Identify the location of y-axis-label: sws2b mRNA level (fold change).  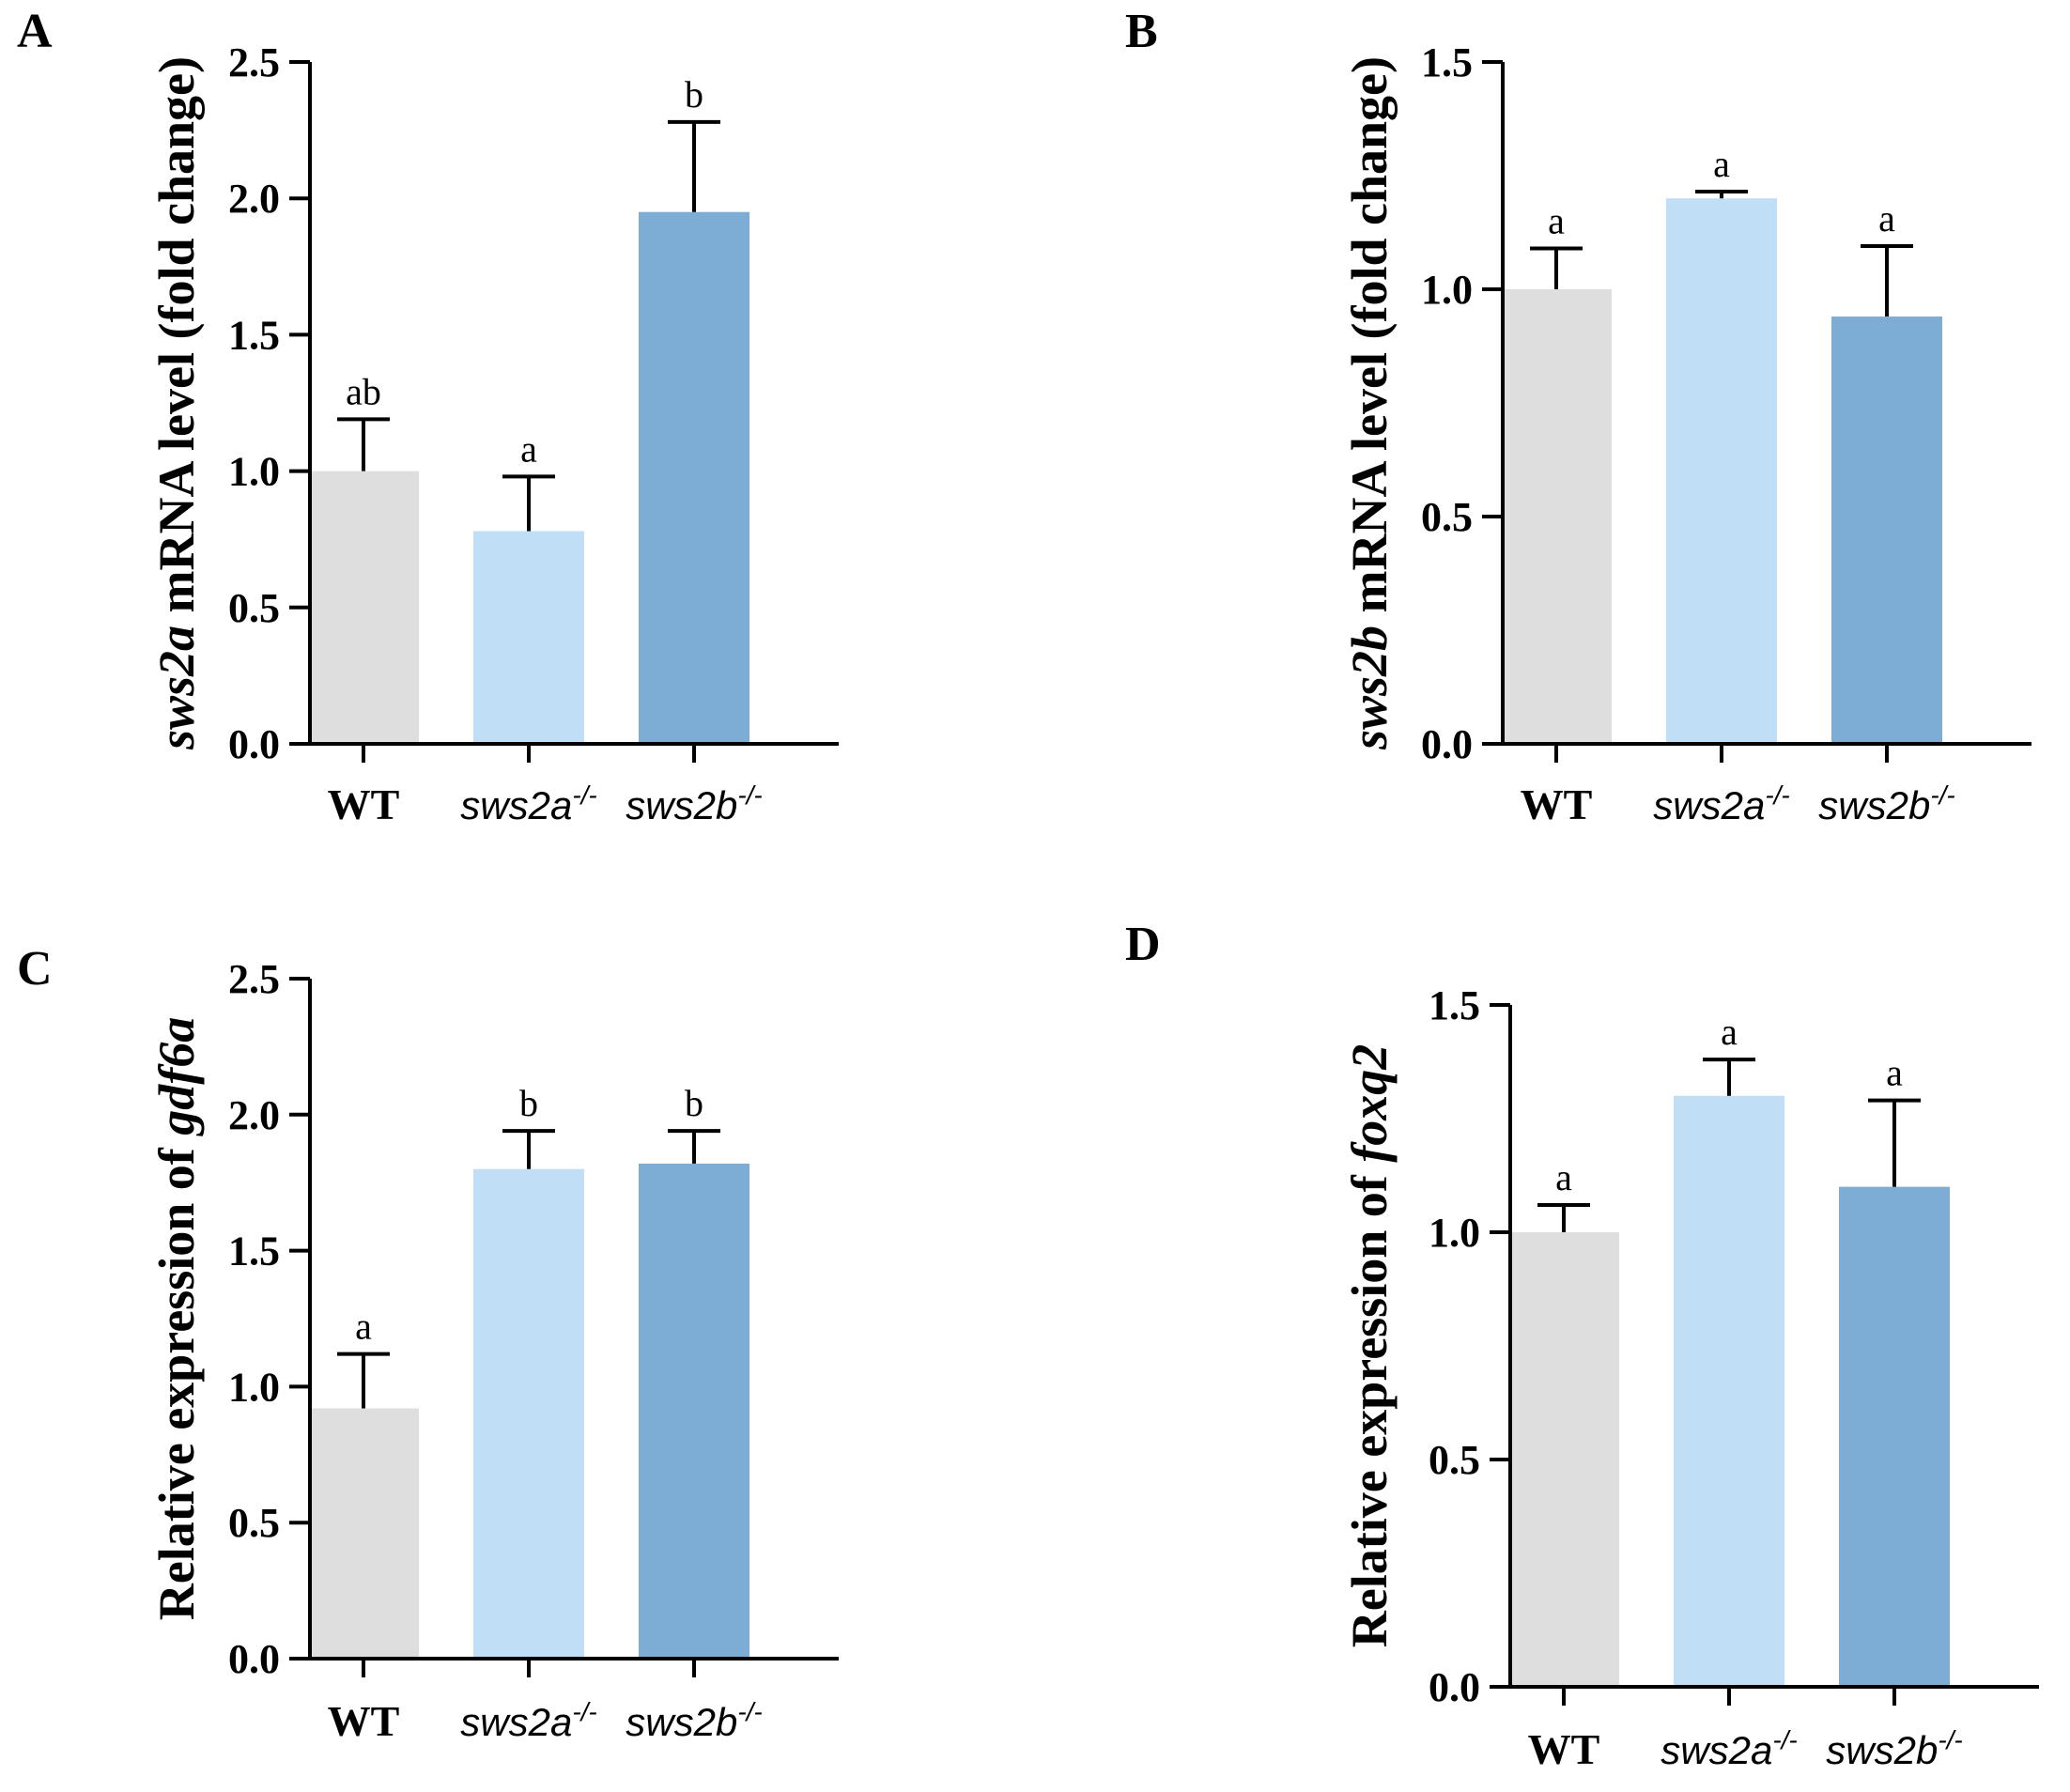
(1369, 403).